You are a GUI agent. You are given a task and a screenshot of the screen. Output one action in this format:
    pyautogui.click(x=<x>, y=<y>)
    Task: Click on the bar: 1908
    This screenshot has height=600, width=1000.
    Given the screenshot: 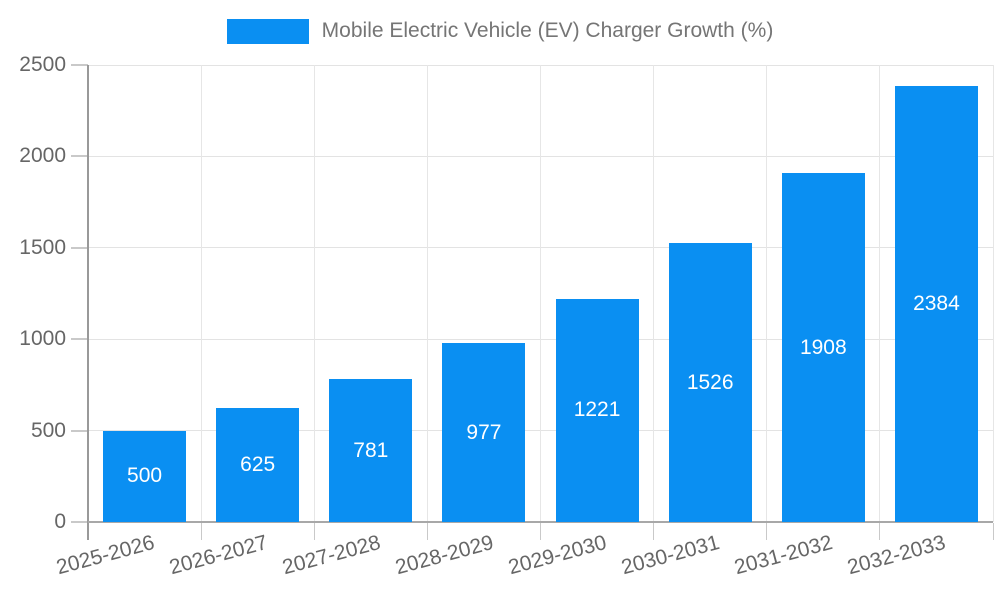 What is the action you would take?
    pyautogui.click(x=823, y=347)
    